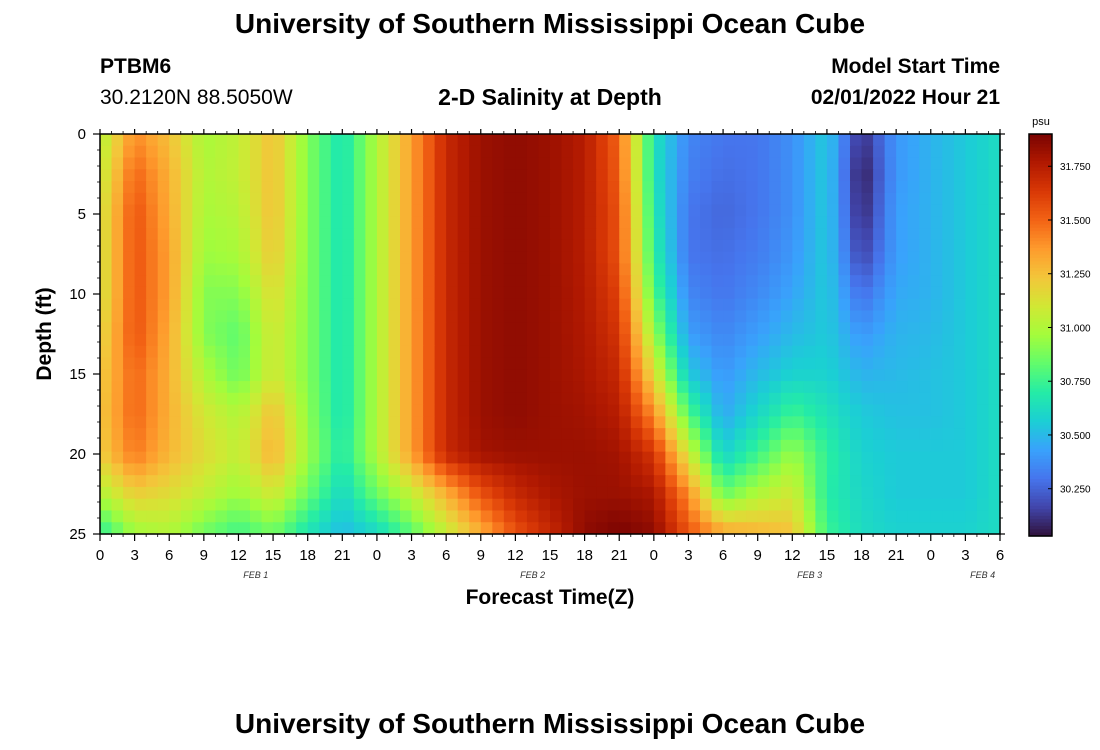  What do you see at coordinates (446, 555) in the screenshot?
I see `x-tick-label: 6` at bounding box center [446, 555].